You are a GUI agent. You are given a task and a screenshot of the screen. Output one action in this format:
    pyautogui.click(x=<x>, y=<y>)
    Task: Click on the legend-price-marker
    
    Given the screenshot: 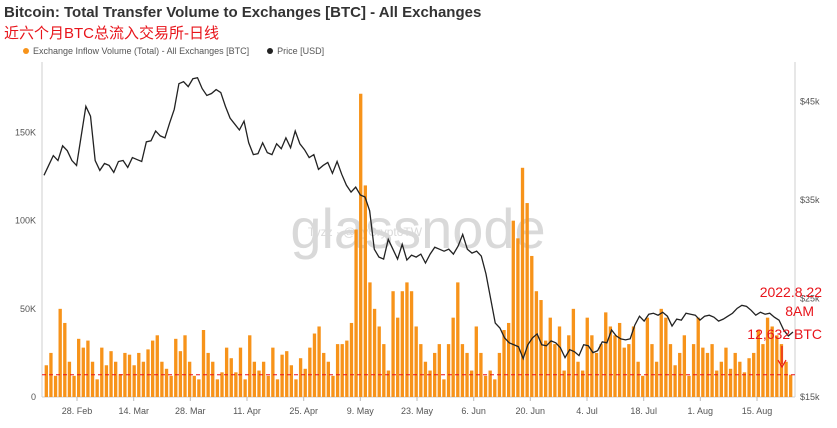 What is the action you would take?
    pyautogui.click(x=270, y=51)
    